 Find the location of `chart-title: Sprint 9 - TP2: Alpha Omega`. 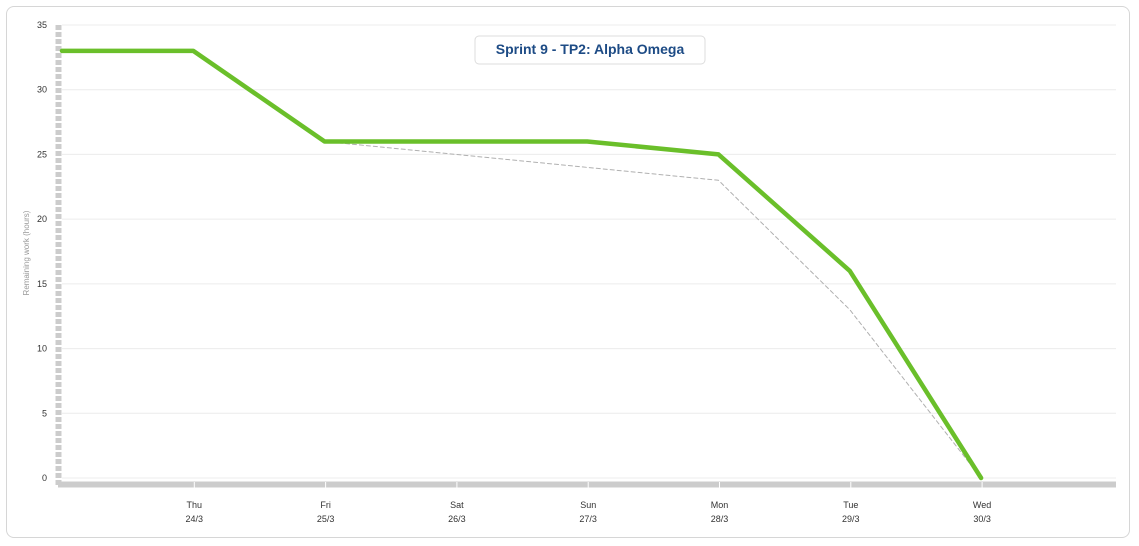

chart-title: Sprint 9 - TP2: Alpha Omega is located at coordinates (590, 49).